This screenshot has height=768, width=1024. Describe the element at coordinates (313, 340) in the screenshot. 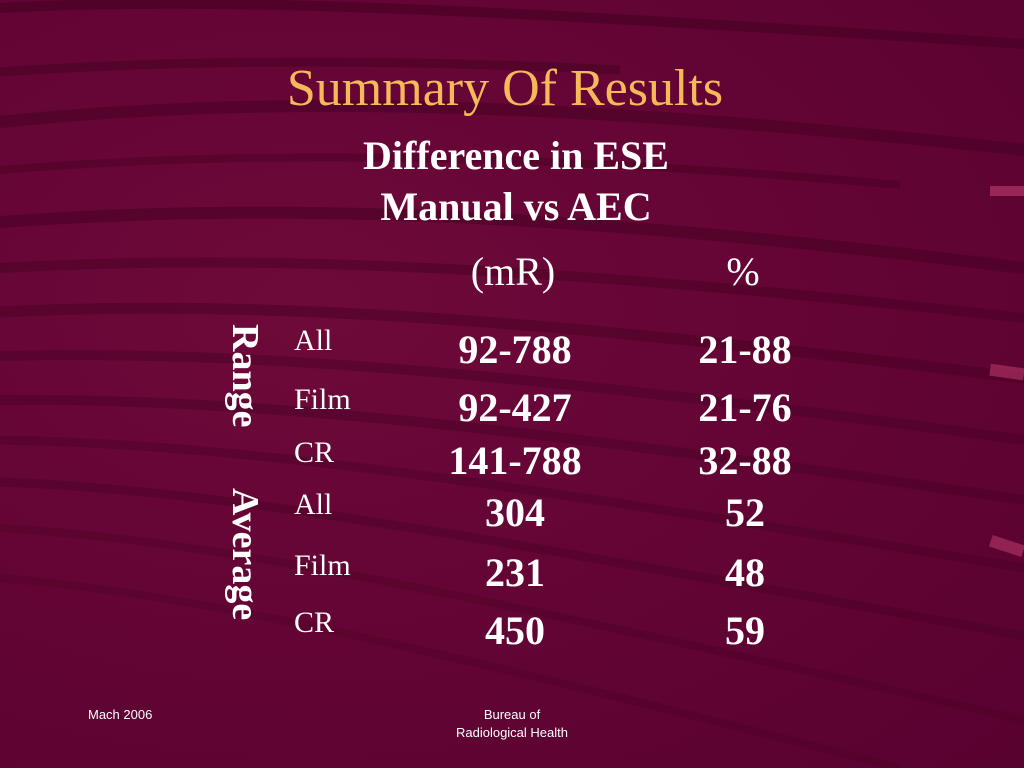

I see `row-label-range-all: All` at that location.